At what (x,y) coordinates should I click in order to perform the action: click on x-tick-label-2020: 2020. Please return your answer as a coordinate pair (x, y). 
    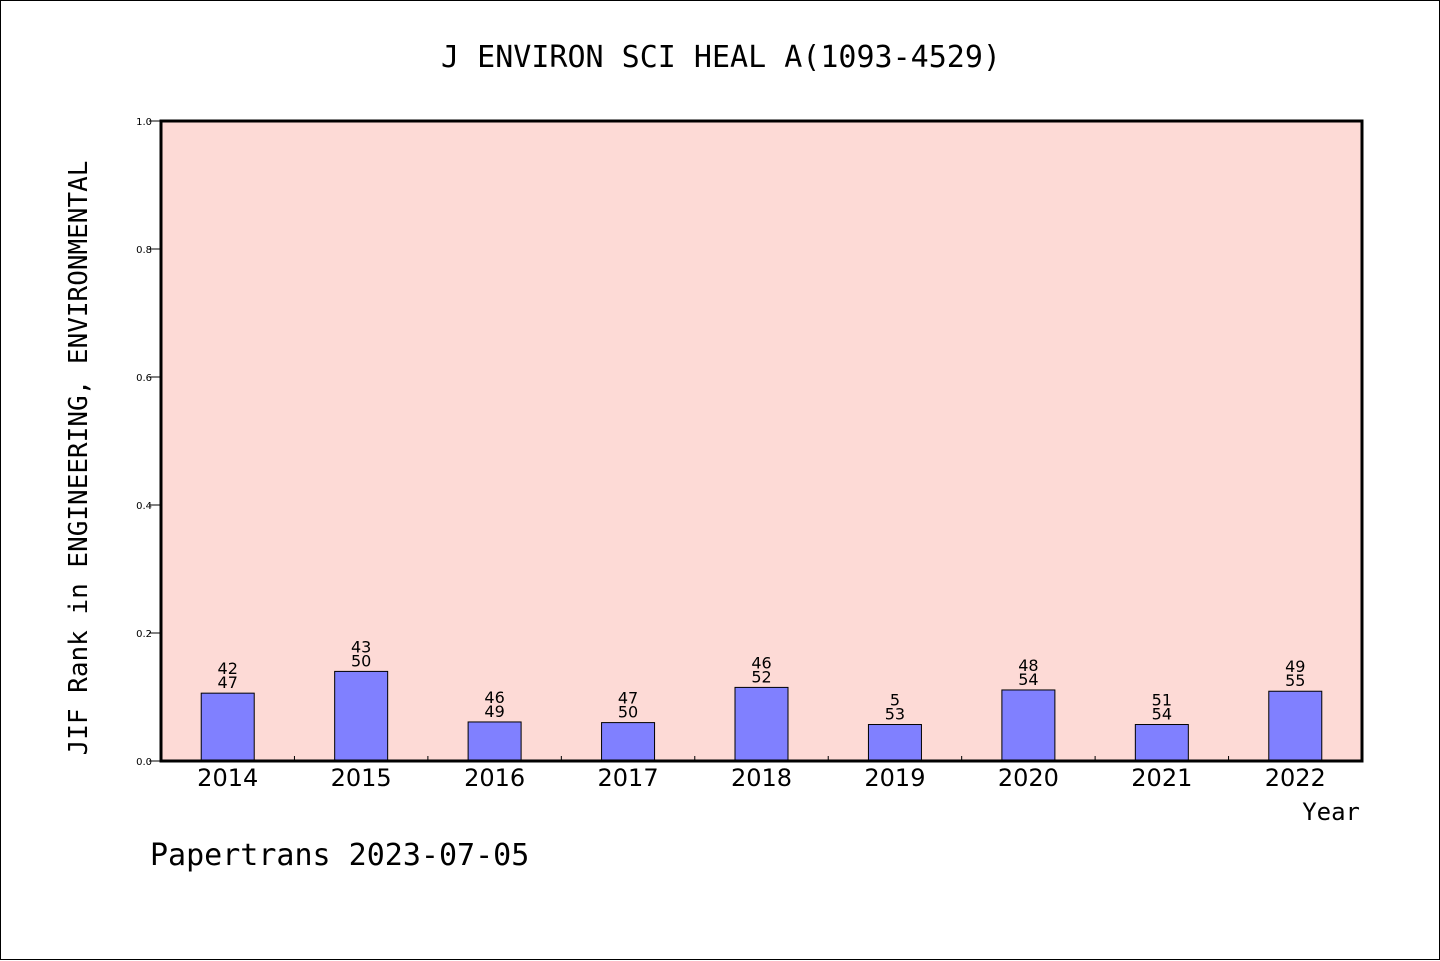
    Looking at the image, I should click on (1028, 778).